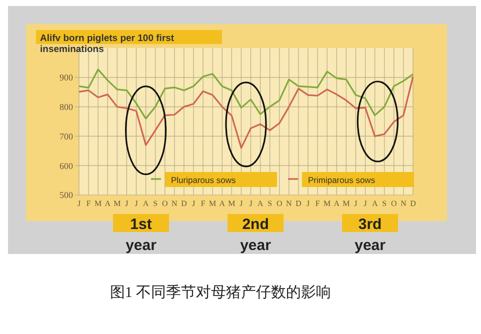 The image size is (481, 334). Describe the element at coordinates (203, 180) in the screenshot. I see `legend-label: Pluriparous sows` at that location.